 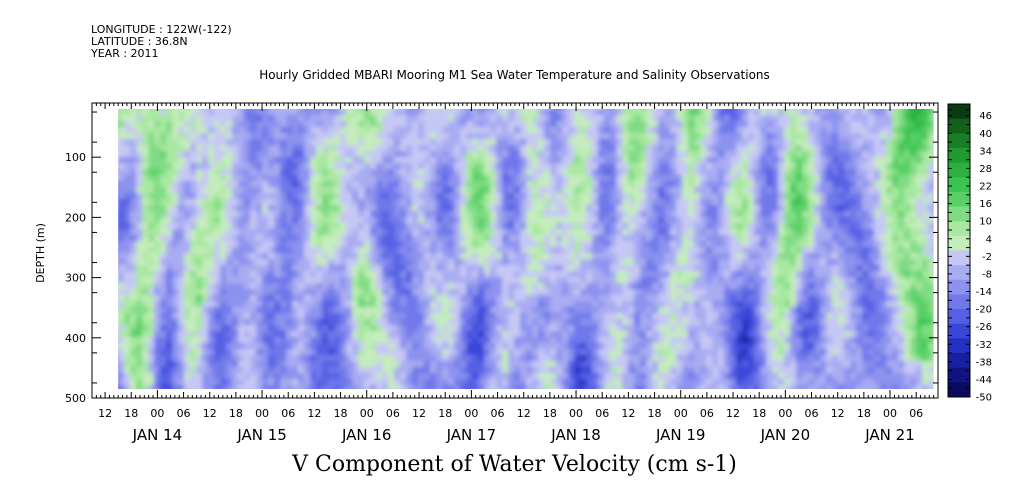 What do you see at coordinates (987, 274) in the screenshot?
I see `colorbar-label: -8` at bounding box center [987, 274].